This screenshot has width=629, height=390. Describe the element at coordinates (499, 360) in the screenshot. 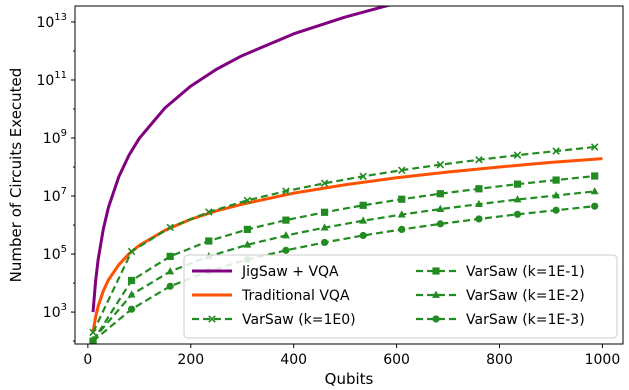

I see `x-tick-label: 800` at that location.